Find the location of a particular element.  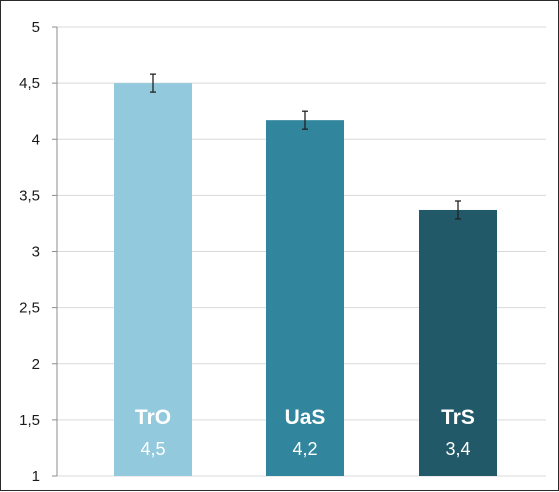

y-tick-label: 4 is located at coordinates (36, 139).